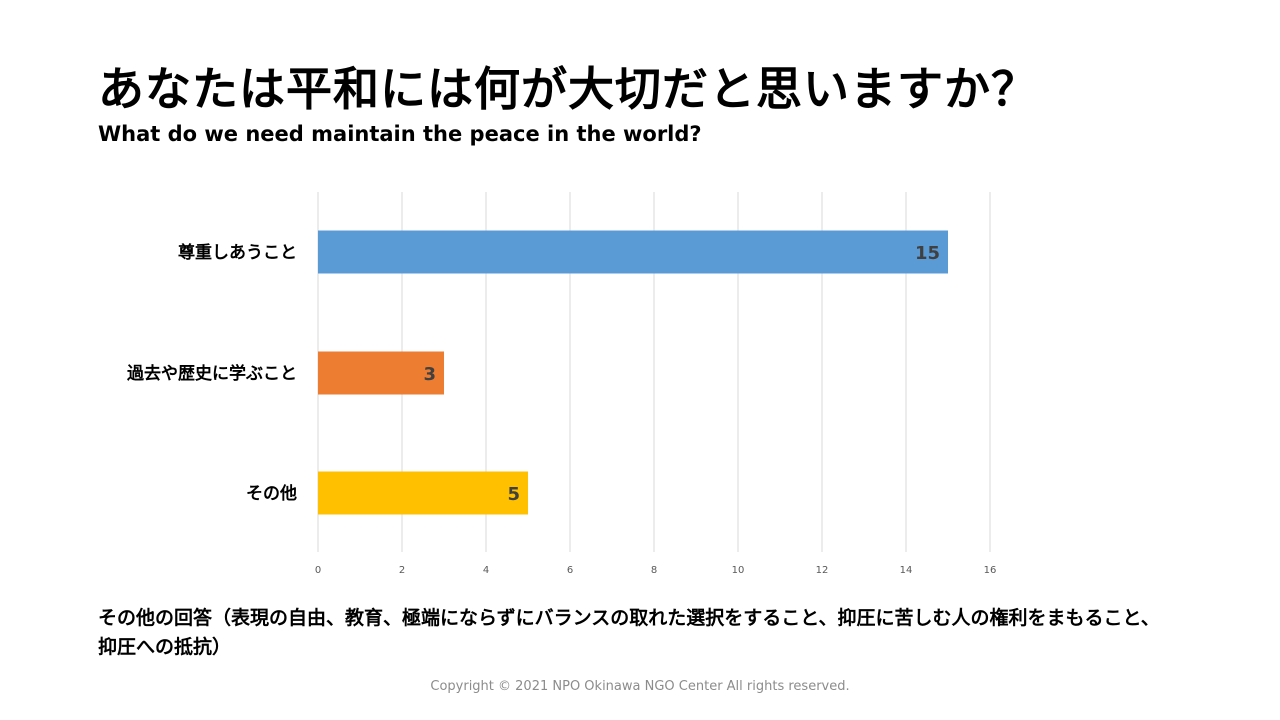  What do you see at coordinates (906, 570) in the screenshot?
I see `x-tick-label-7: 14` at bounding box center [906, 570].